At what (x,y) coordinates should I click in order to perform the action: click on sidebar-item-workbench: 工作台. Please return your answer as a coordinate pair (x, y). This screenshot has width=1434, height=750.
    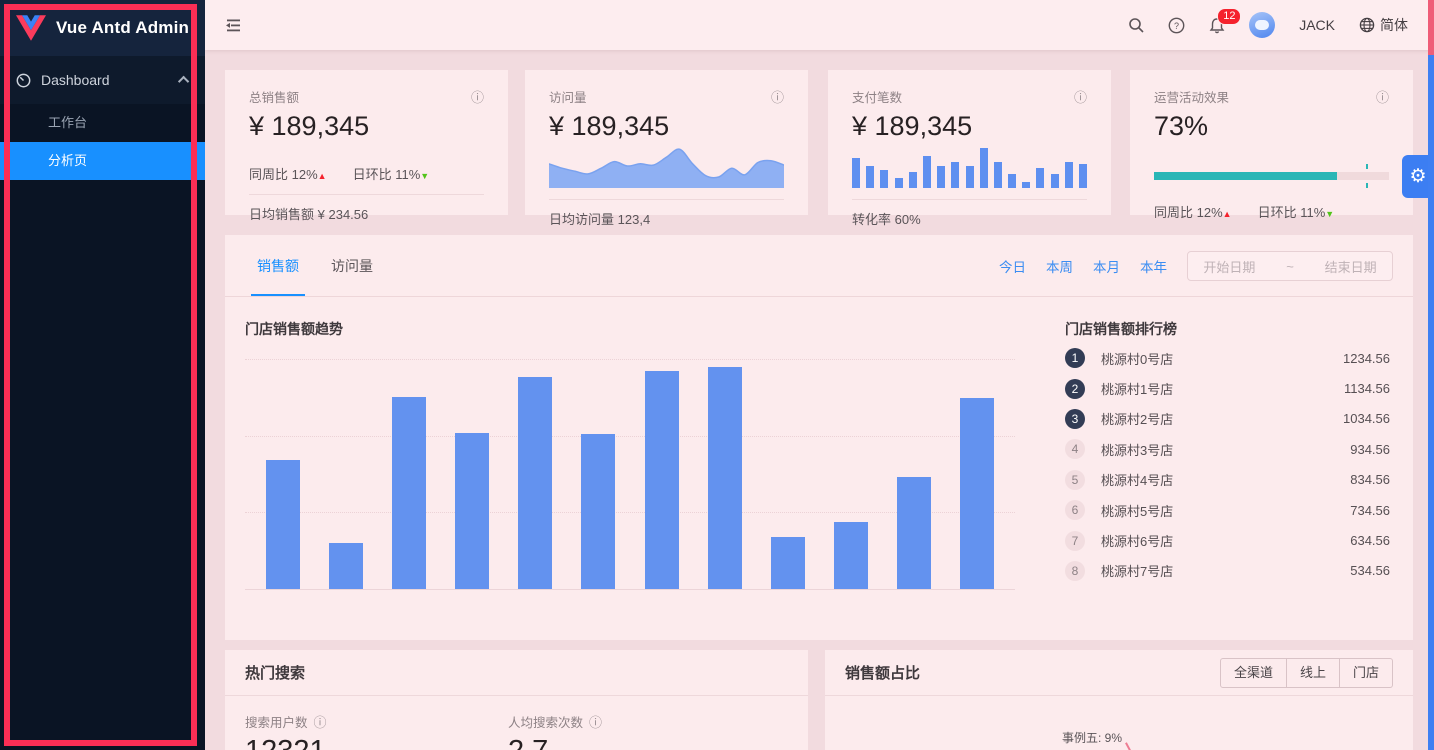
    Looking at the image, I should click on (68, 122).